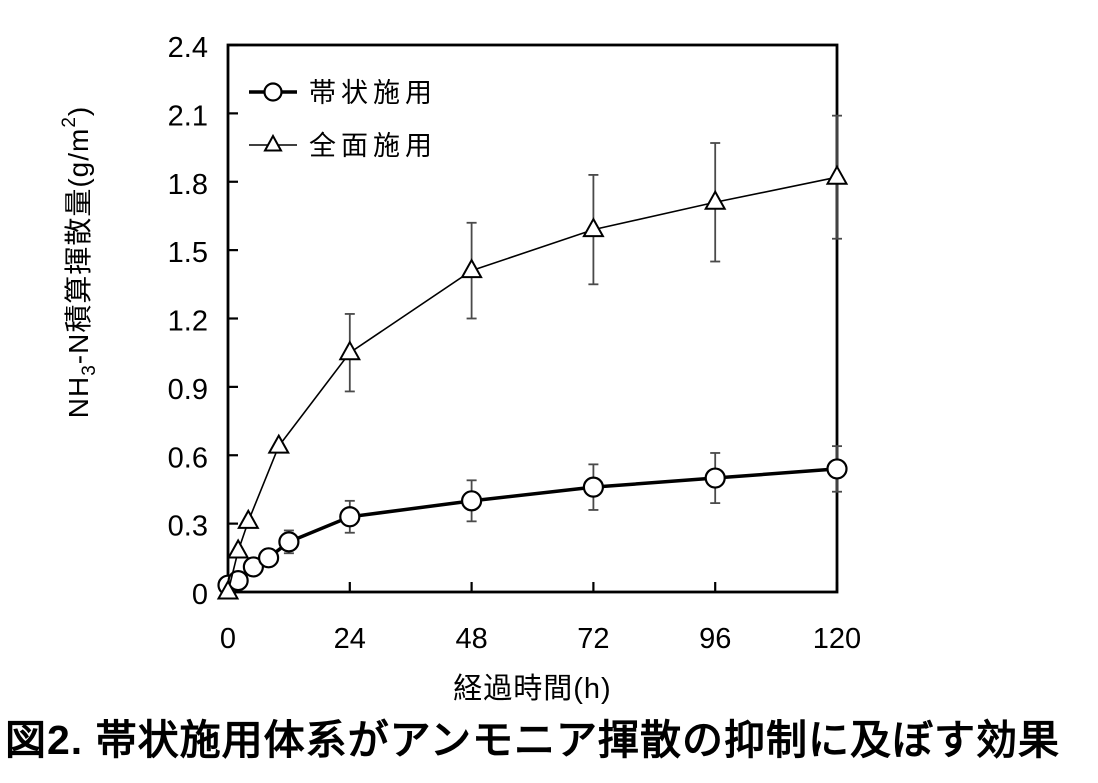  Describe the element at coordinates (532, 527) in the screenshot. I see `series-line` at that location.